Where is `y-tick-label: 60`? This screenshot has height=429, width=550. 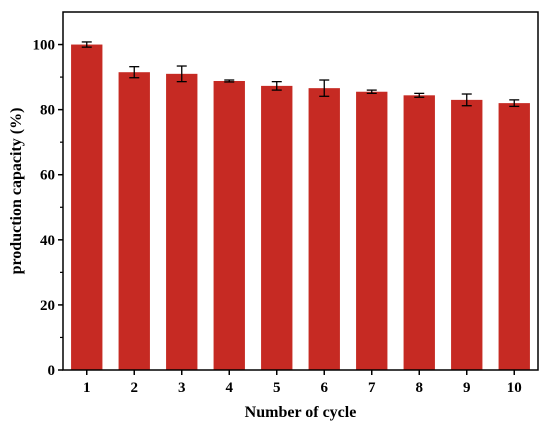 y-tick-label: 60 is located at coordinates (47, 176).